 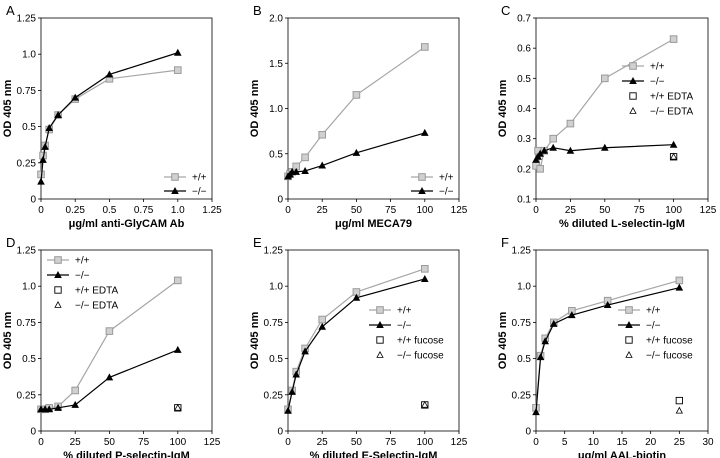 I want to click on x-tick-label: 10, so click(x=594, y=442).